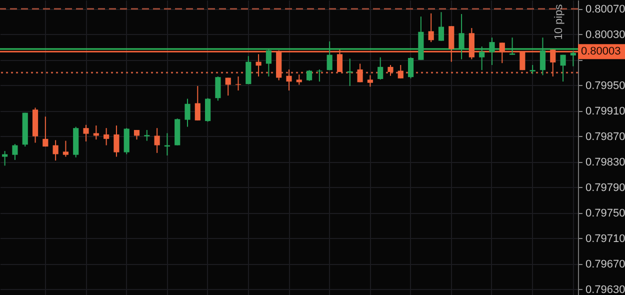 The height and width of the screenshot is (295, 625). I want to click on y-tick-label: 0.79870, so click(605, 136).